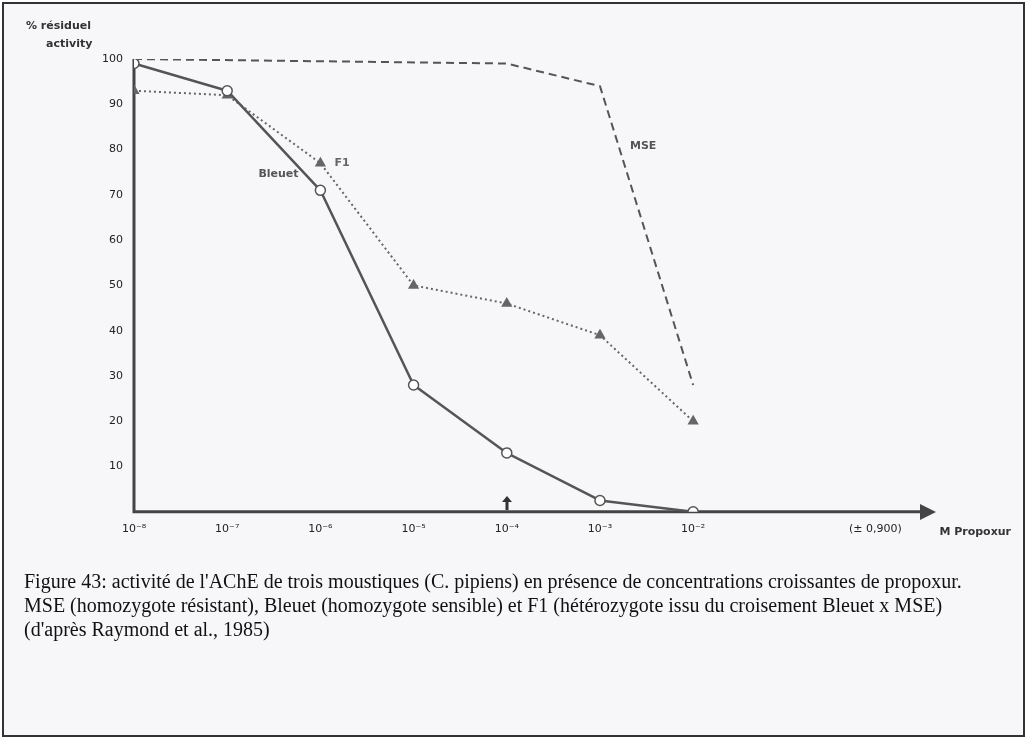  Describe the element at coordinates (227, 529) in the screenshot. I see `x-tick-label: 10⁻⁷` at that location.